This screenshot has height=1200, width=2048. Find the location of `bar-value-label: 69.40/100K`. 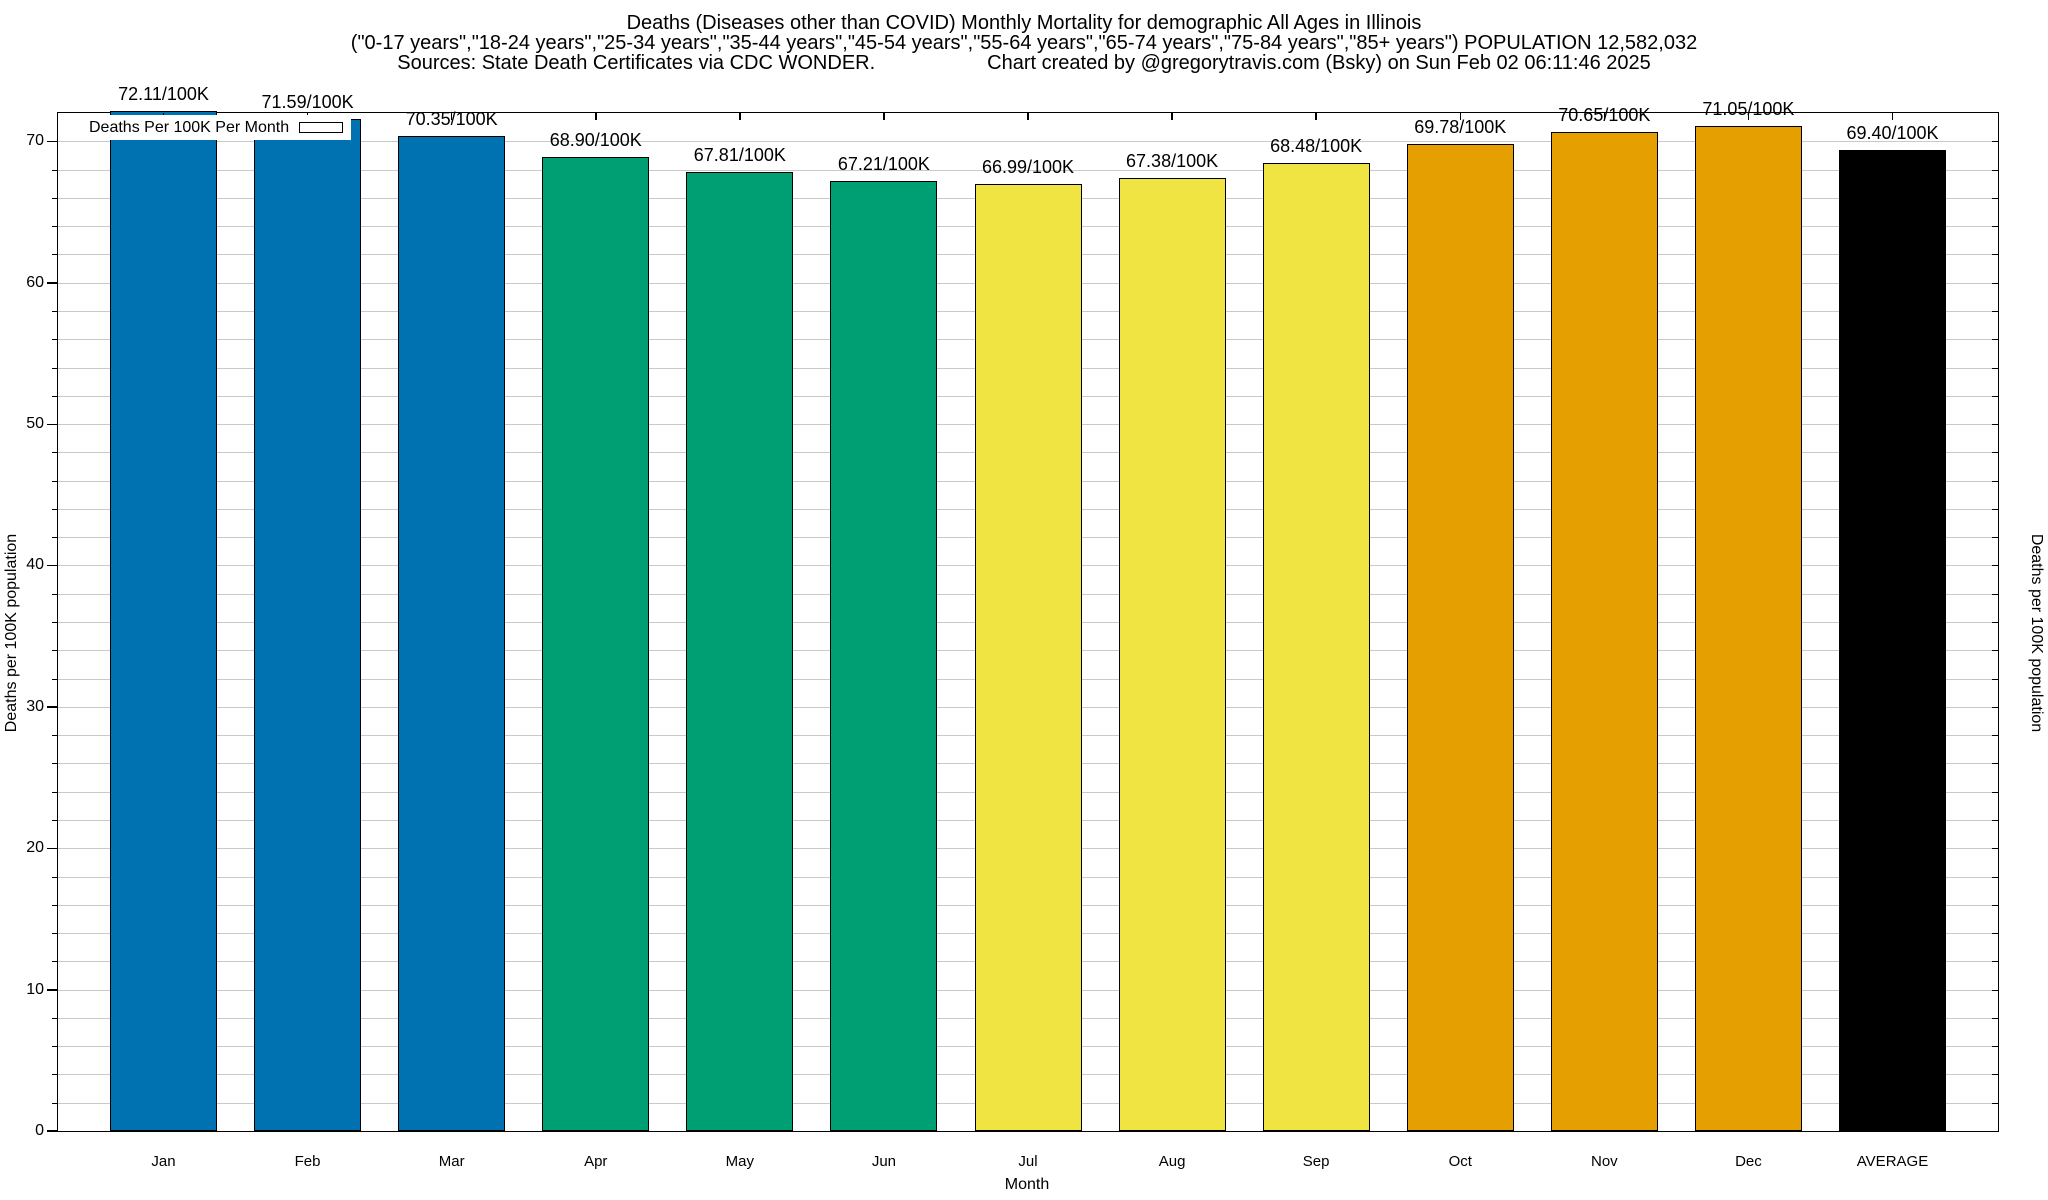

bar-value-label: 69.40/100K is located at coordinates (1892, 132).